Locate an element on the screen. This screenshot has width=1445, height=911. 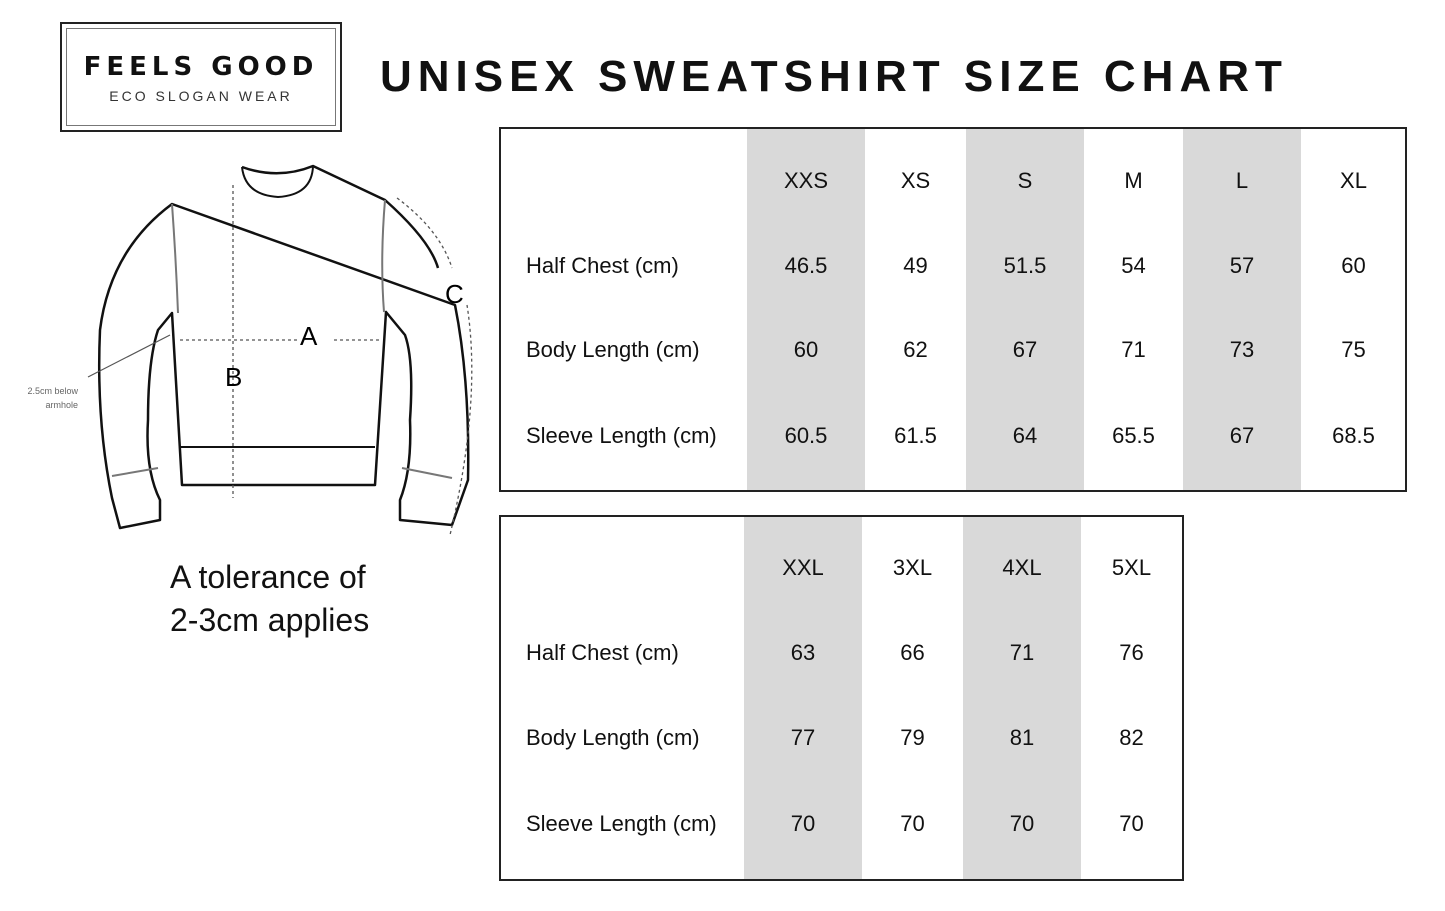
table-cell: 66 is located at coordinates (912, 652).